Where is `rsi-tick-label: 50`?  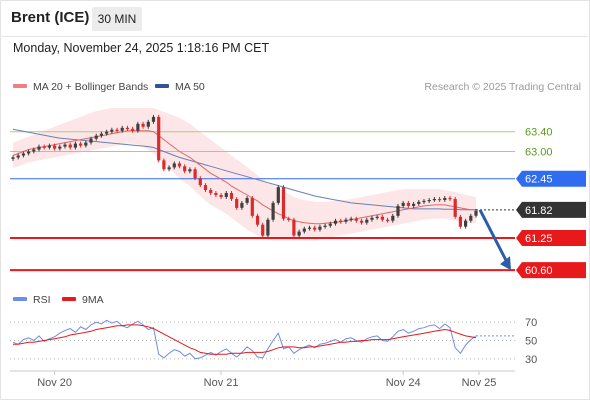 rsi-tick-label: 50 is located at coordinates (531, 342).